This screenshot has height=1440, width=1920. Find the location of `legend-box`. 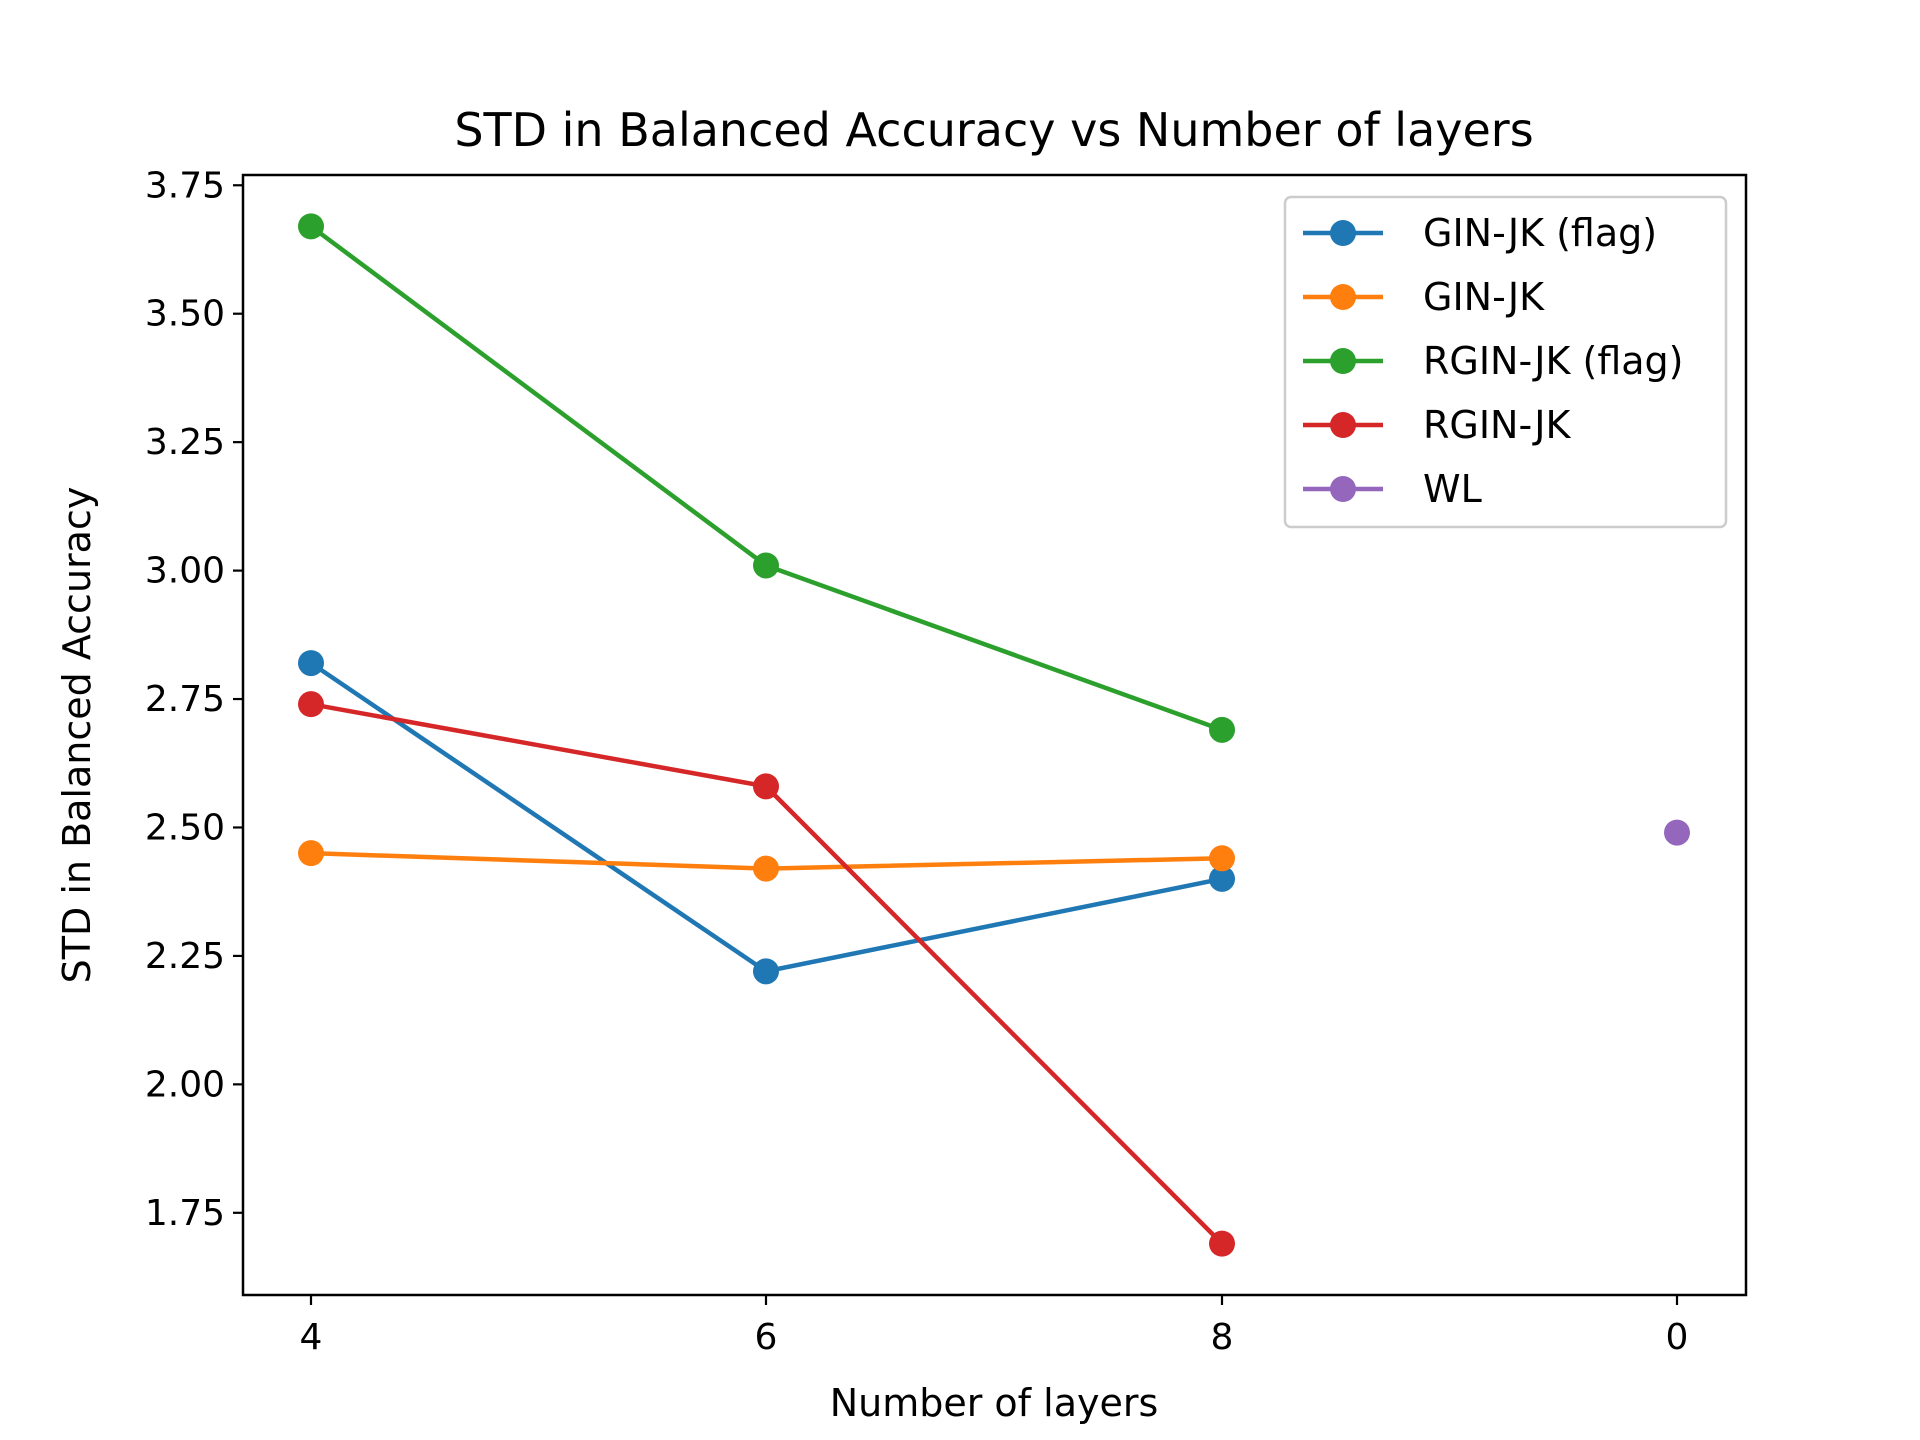

legend-box is located at coordinates (1505, 362).